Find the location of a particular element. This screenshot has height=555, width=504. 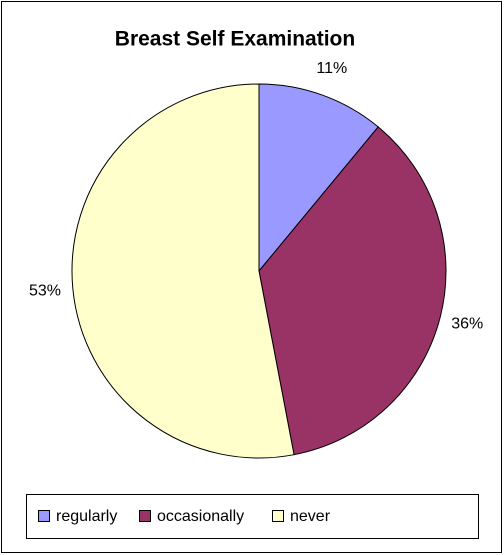

legend-label: regularly is located at coordinates (86, 516).